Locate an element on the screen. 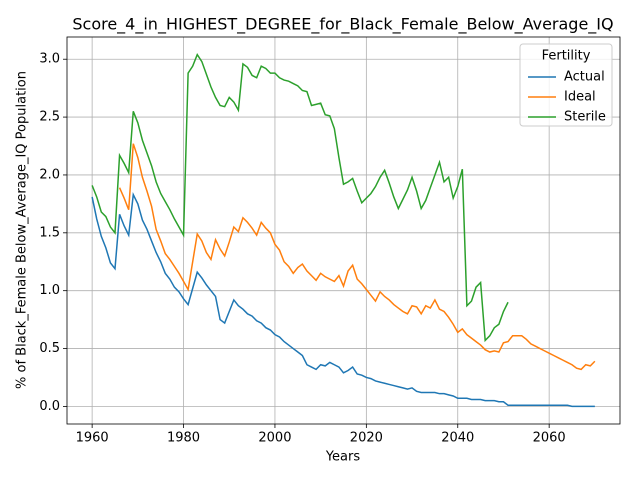  legend-label: Actual is located at coordinates (584, 77).